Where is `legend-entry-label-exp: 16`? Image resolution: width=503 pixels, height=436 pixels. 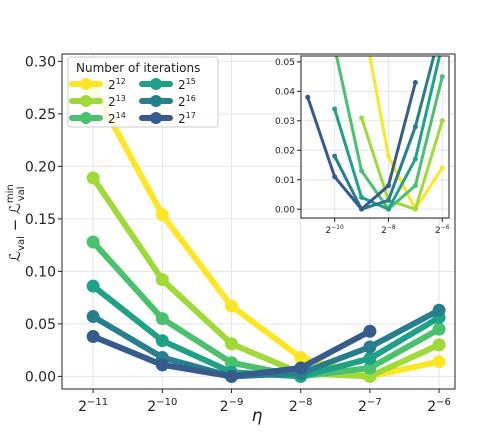
legend-entry-label-exp: 16 is located at coordinates (191, 98).